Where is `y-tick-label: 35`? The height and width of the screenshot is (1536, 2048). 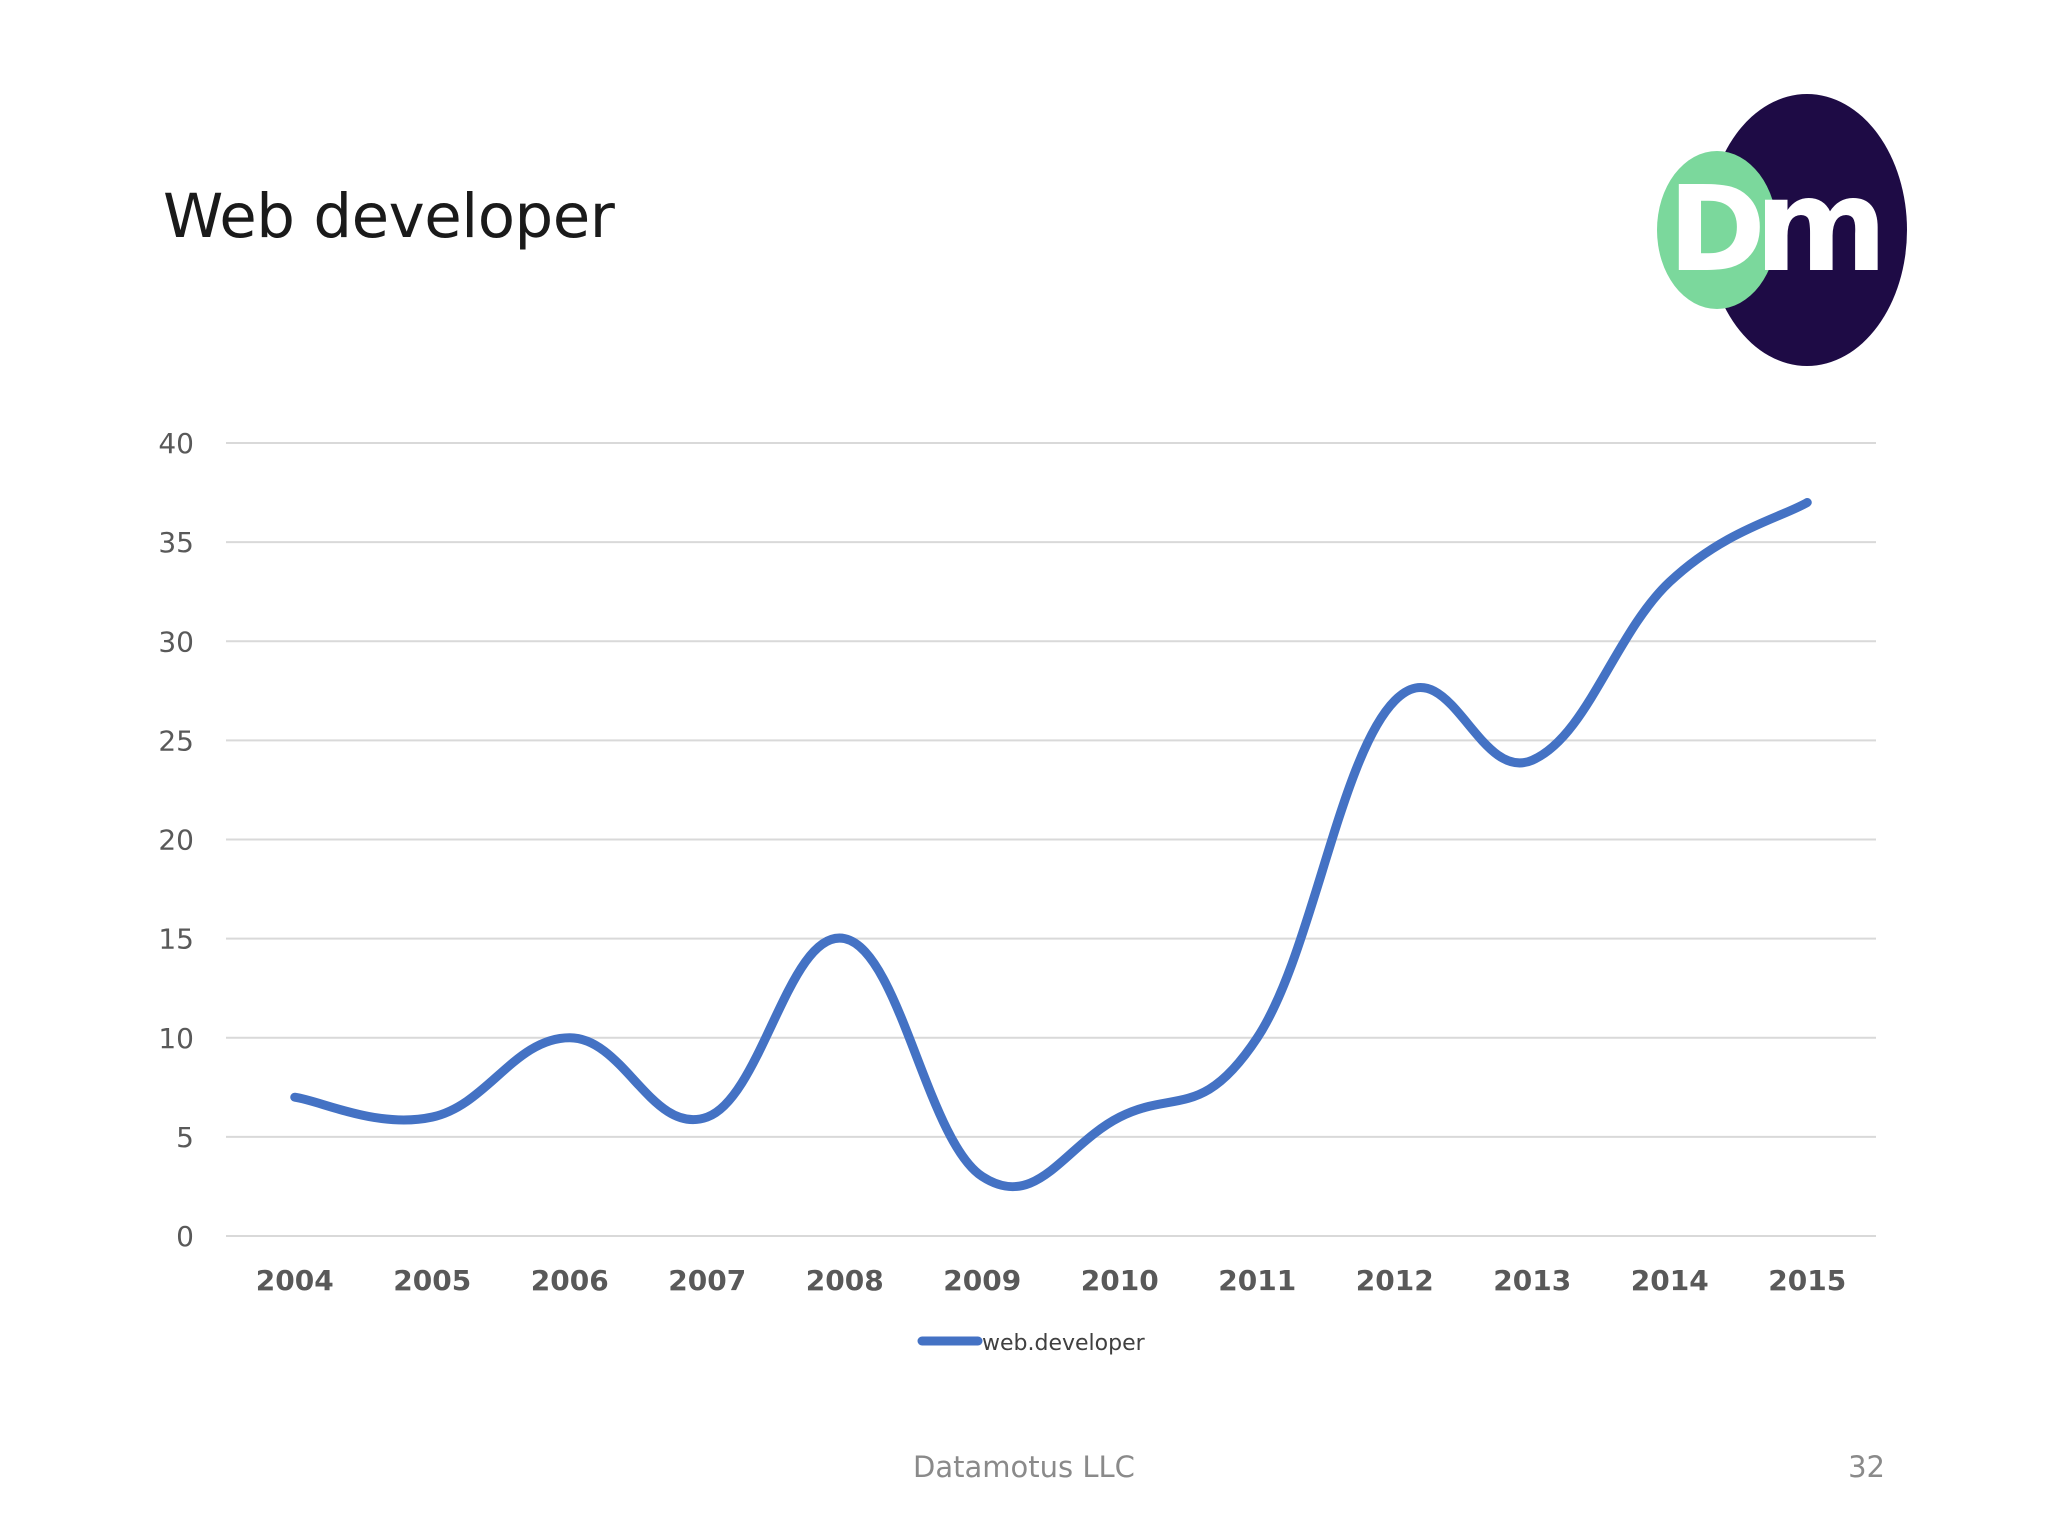
y-tick-label: 35 is located at coordinates (176, 542).